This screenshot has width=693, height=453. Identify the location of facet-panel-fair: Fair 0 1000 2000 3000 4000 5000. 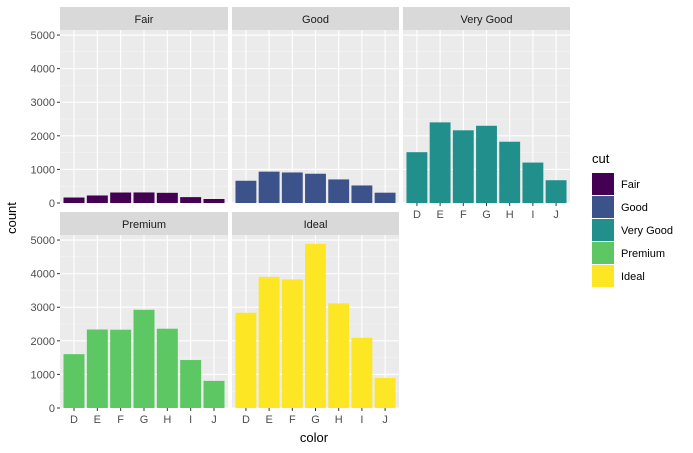
(129, 108).